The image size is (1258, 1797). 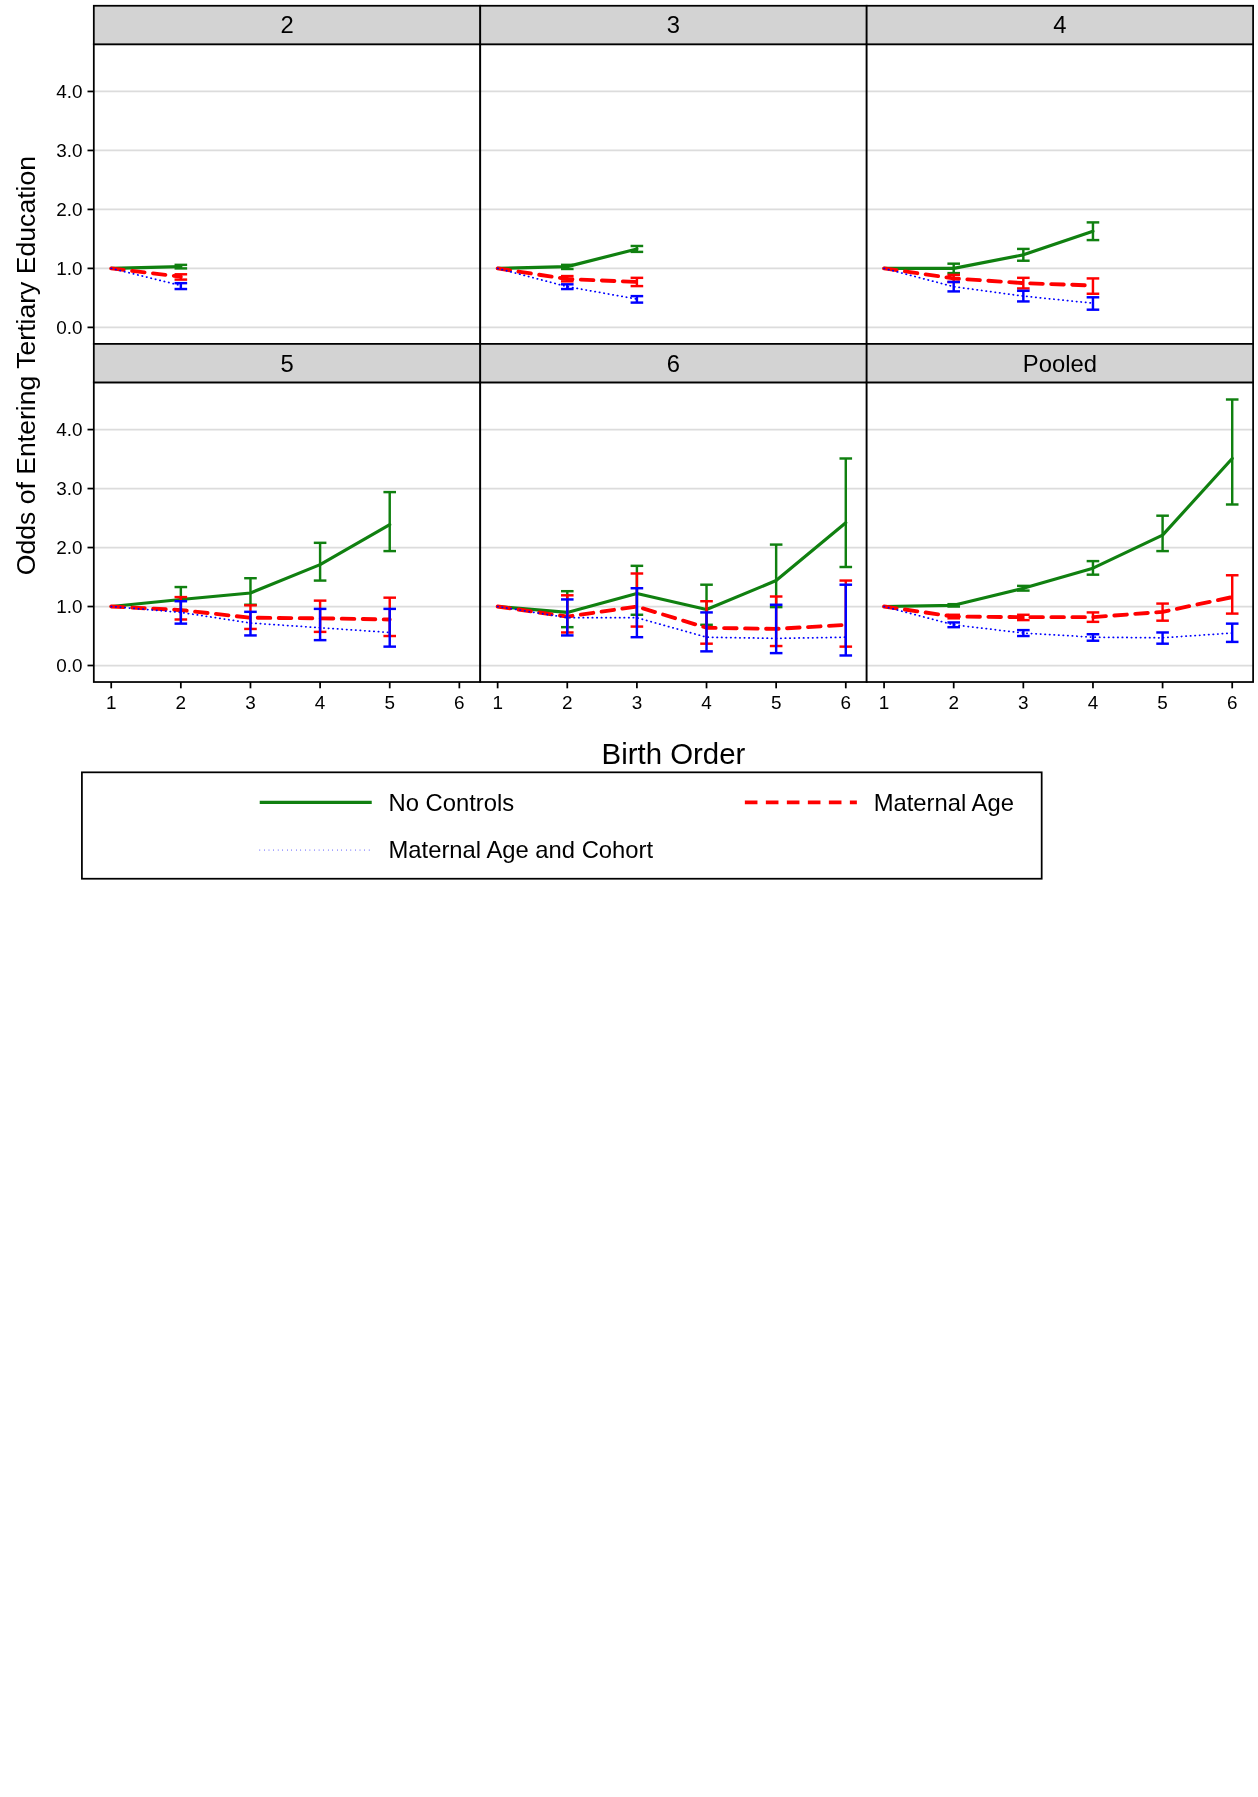 What do you see at coordinates (673, 25) in the screenshot?
I see `chart-title: 3` at bounding box center [673, 25].